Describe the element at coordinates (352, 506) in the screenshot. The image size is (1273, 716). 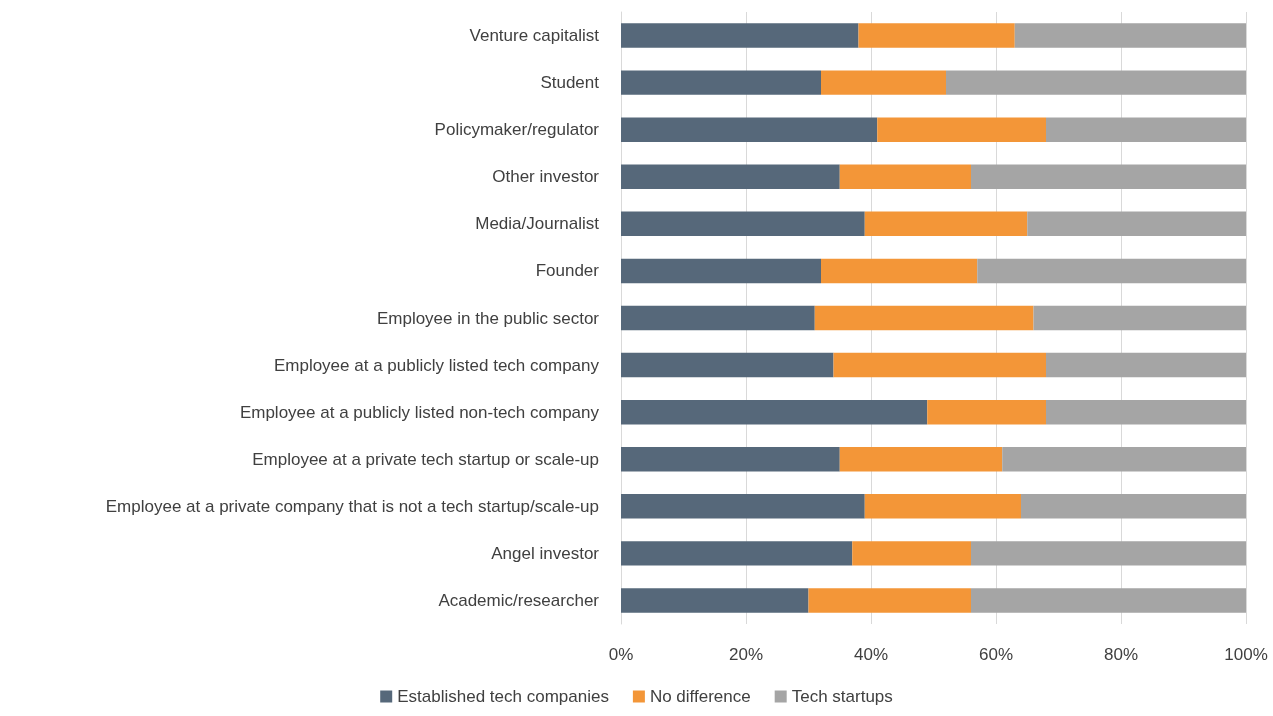
I see `y-tick-label: Employee at a private company that is not a tech startup/scale-up` at that location.